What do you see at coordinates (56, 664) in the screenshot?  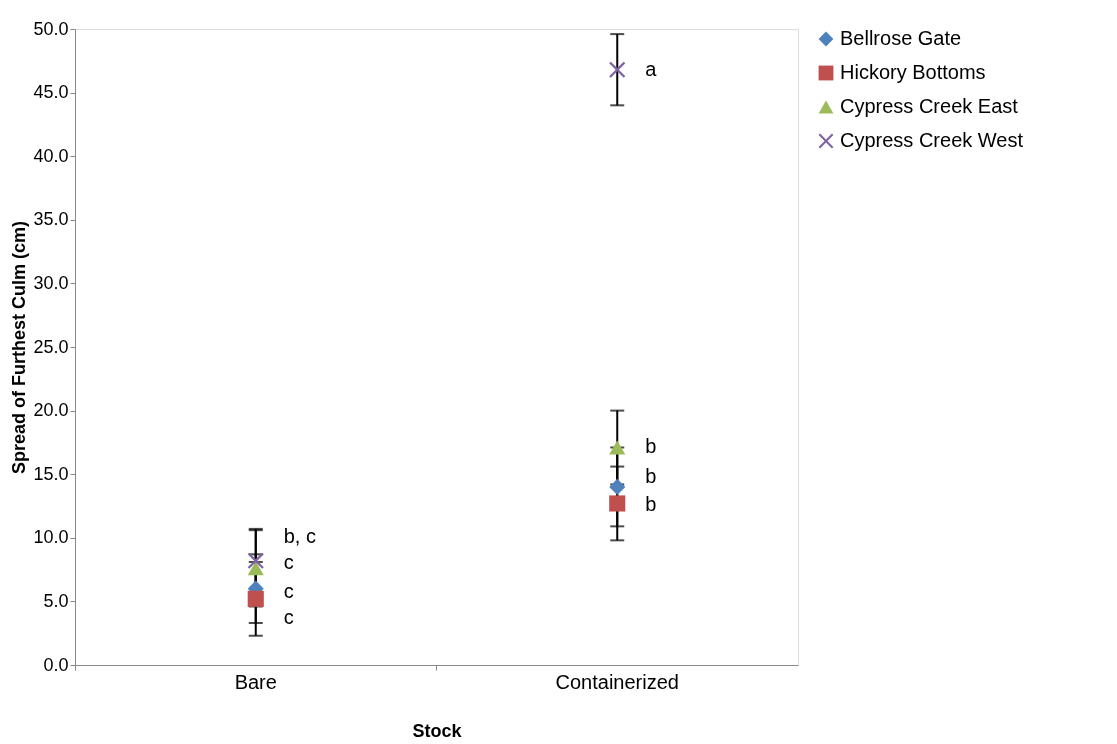 I see `y-tick-label: 0.0` at bounding box center [56, 664].